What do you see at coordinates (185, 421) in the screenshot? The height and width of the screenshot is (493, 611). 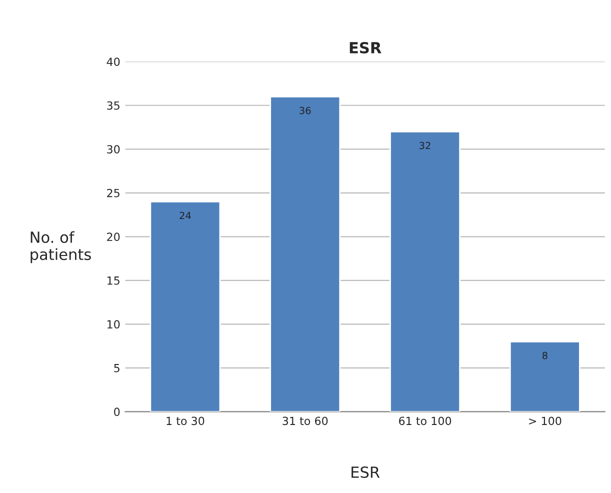 I see `x-tick-label: 1 to 30` at bounding box center [185, 421].